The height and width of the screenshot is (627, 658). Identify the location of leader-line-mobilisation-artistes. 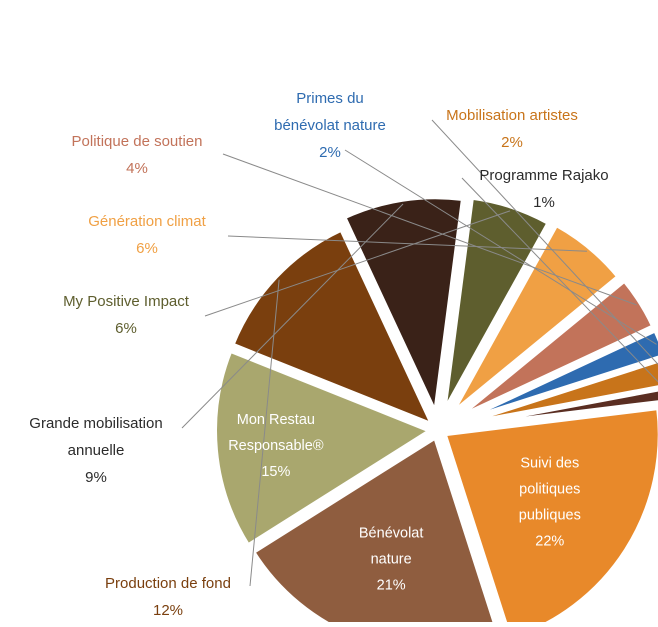
(544, 242).